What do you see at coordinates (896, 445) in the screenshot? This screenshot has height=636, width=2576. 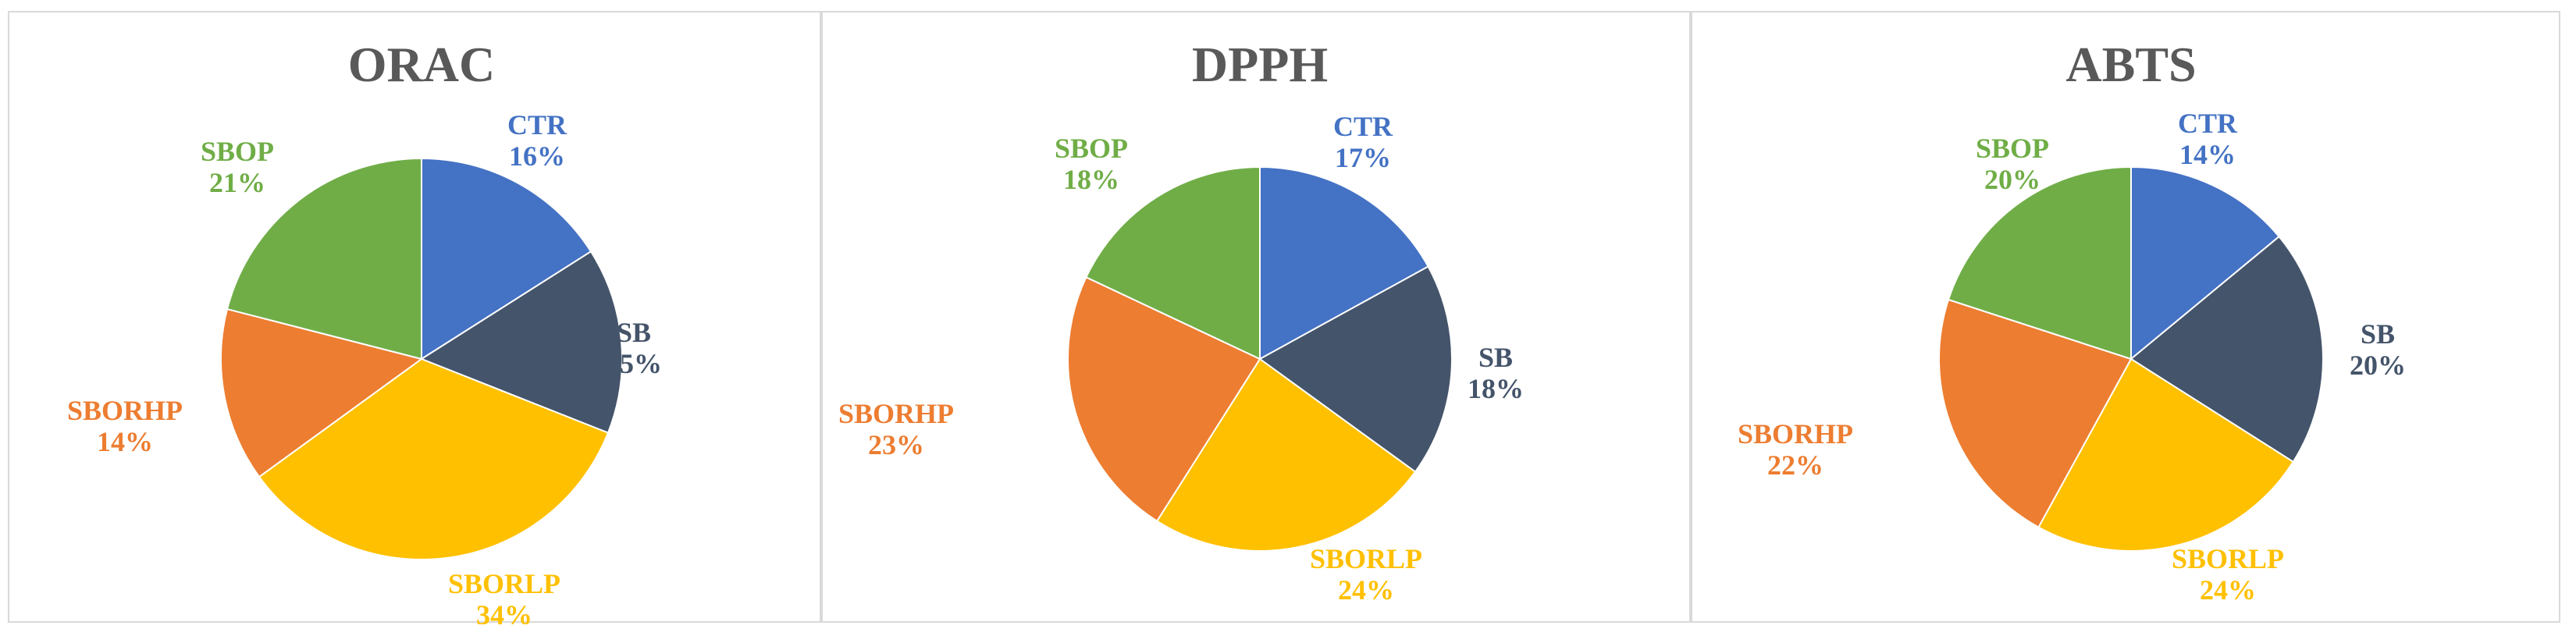 I see `data-label-percent: 23%` at bounding box center [896, 445].